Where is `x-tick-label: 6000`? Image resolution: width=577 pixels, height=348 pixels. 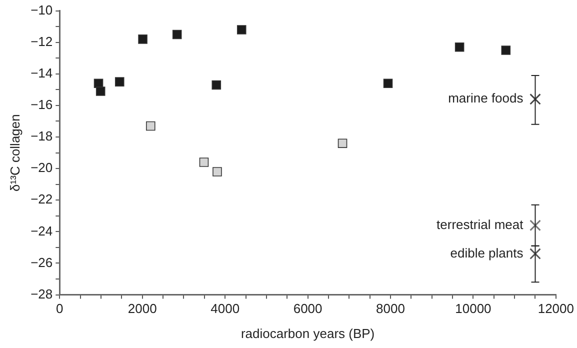
x-tick-label: 6000 is located at coordinates (307, 308).